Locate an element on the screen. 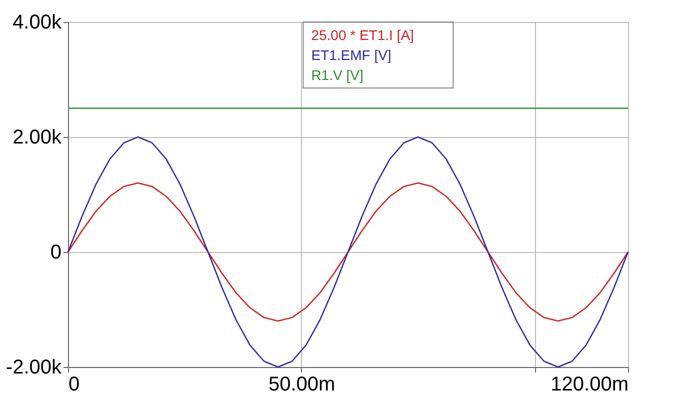 This screenshot has width=690, height=408. x-tick-label: 50.00m is located at coordinates (302, 385).